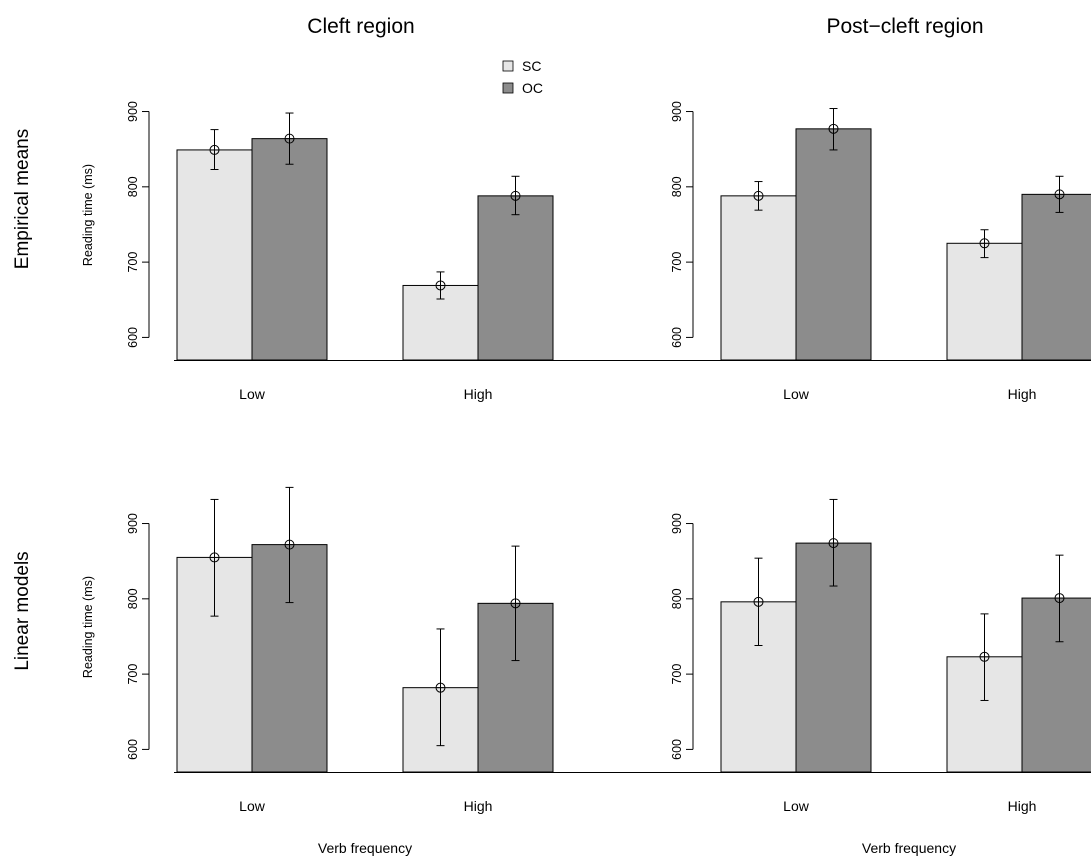  Describe the element at coordinates (904, 26) in the screenshot. I see `column-title-post-cleft: Post−cleft region` at that location.